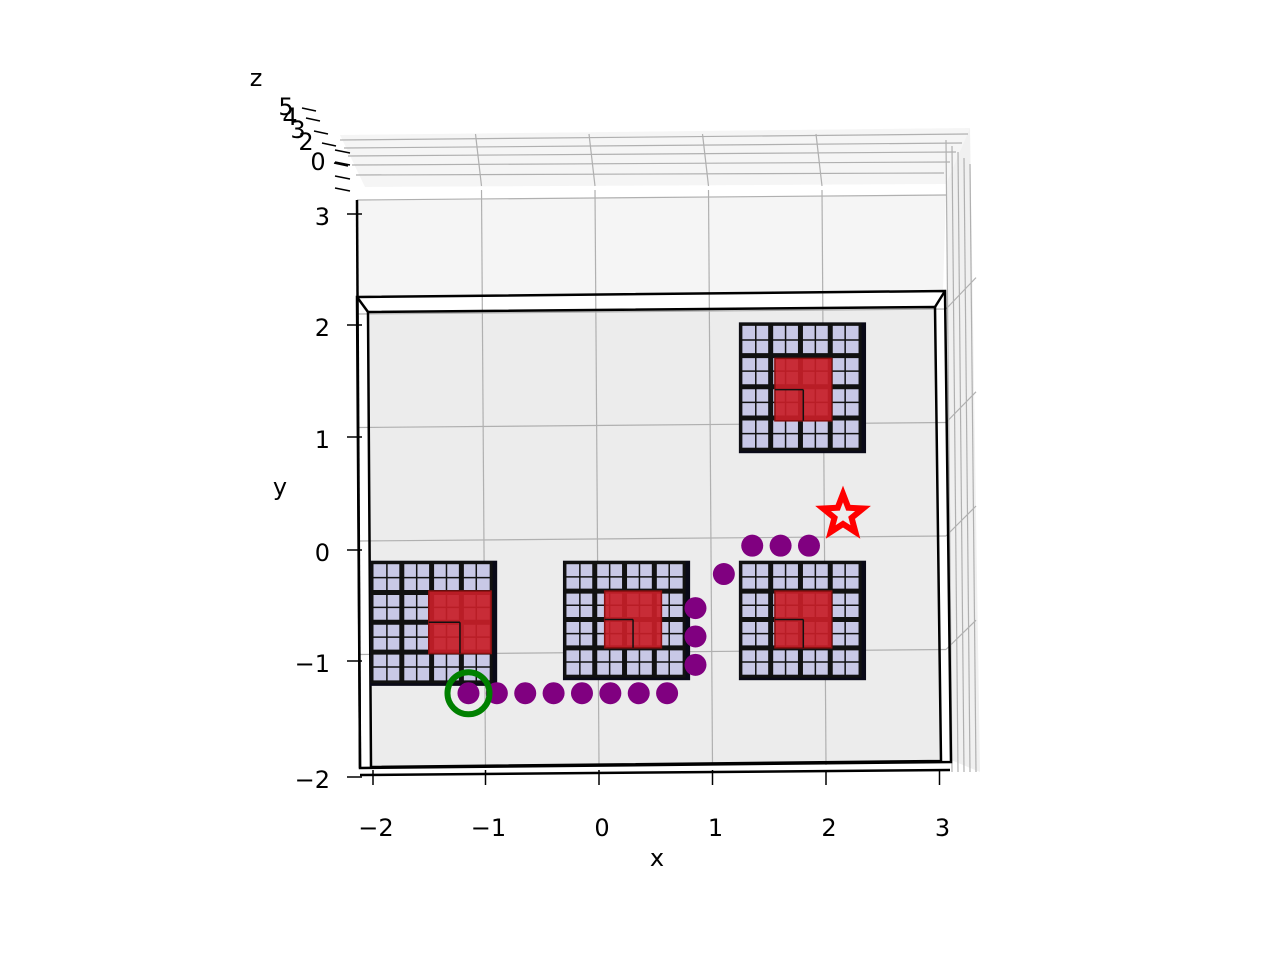  What do you see at coordinates (312, 780) in the screenshot?
I see `y-tick-label: −2` at bounding box center [312, 780].